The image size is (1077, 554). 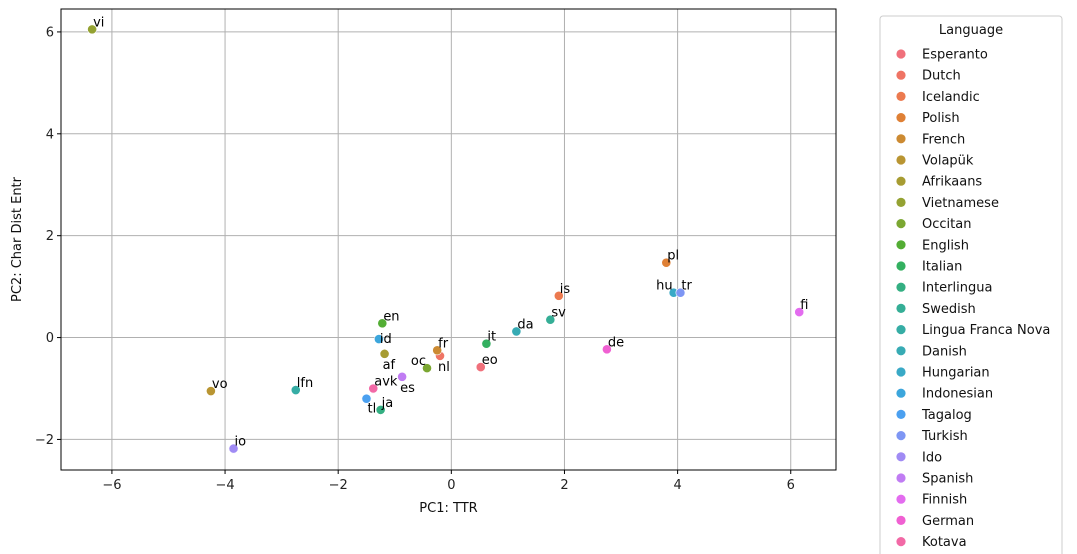 I want to click on data-point-af, so click(x=384, y=353).